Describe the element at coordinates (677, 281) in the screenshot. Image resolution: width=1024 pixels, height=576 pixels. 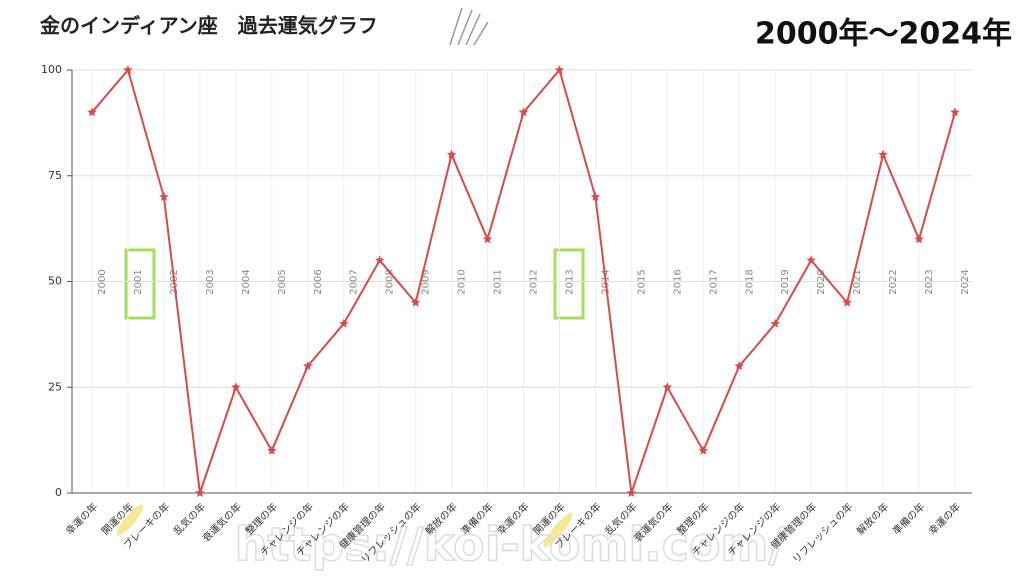
I see `year-label: 2016` at that location.